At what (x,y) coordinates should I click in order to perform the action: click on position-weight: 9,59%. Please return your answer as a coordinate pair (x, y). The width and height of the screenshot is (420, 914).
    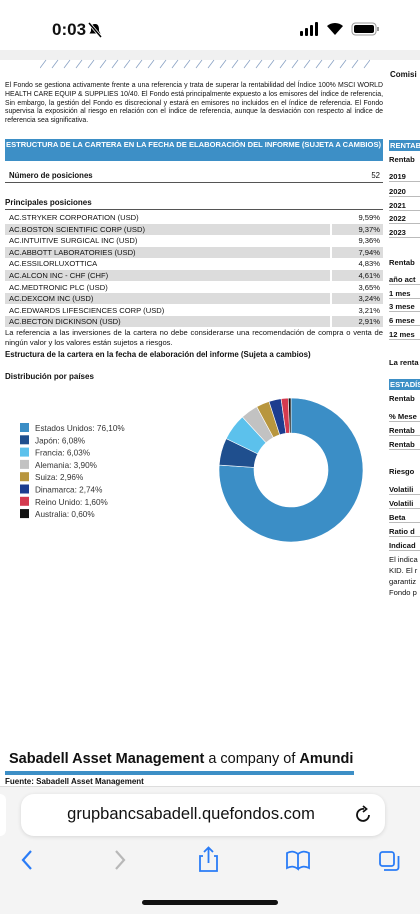
    Looking at the image, I should click on (369, 217).